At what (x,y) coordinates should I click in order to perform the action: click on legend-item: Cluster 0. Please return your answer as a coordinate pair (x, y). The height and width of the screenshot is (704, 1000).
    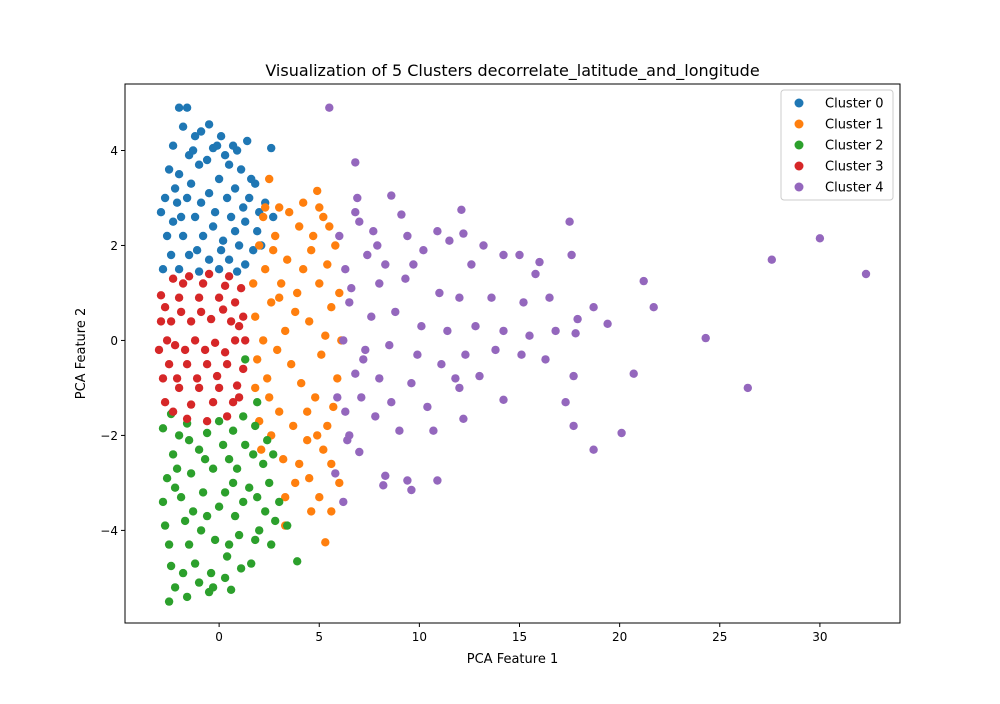
    Looking at the image, I should click on (839, 104).